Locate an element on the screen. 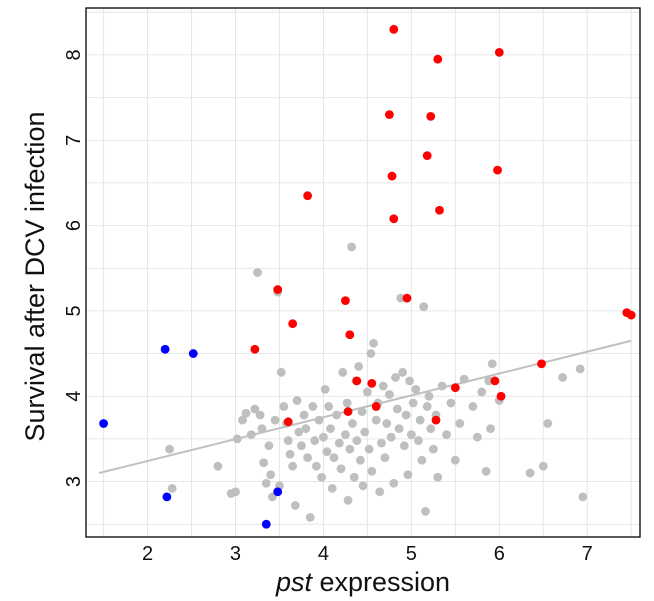 The height and width of the screenshot is (601, 654). x-tick-label: 4 is located at coordinates (323, 554).